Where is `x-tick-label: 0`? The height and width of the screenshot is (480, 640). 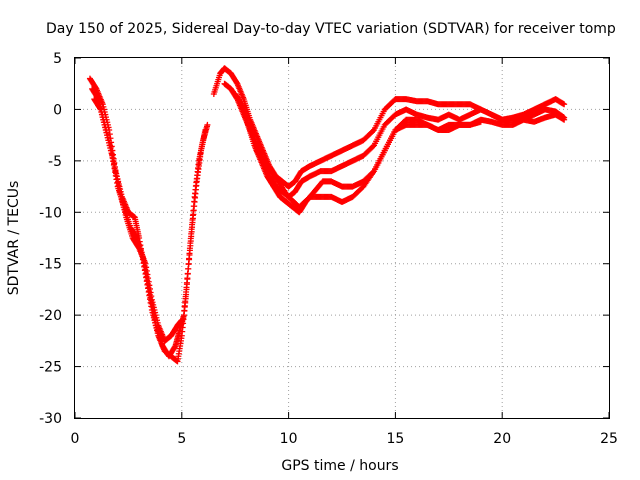
x-tick-label: 0 is located at coordinates (75, 439).